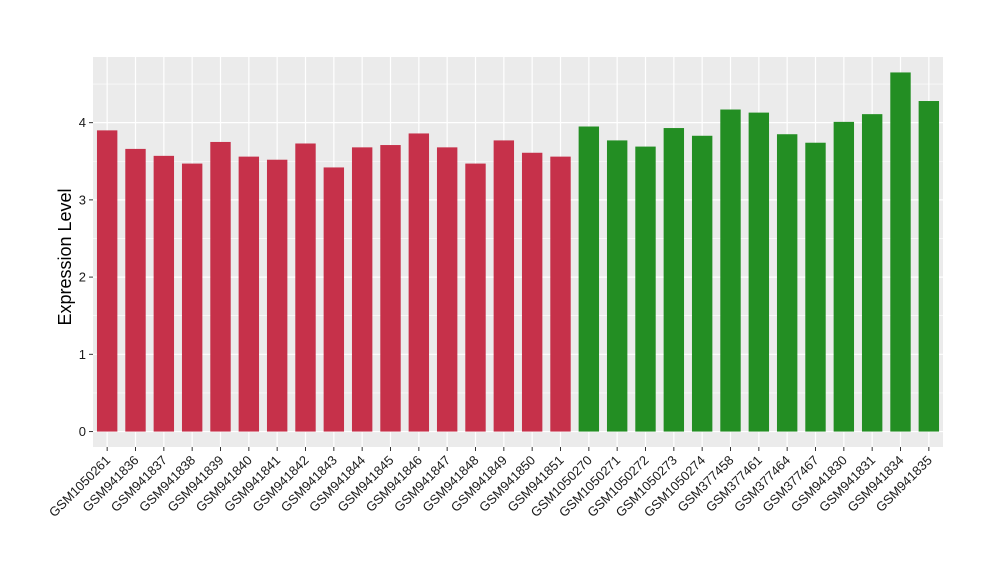 The image size is (1000, 580). I want to click on bar-GSM1050272, so click(645, 289).